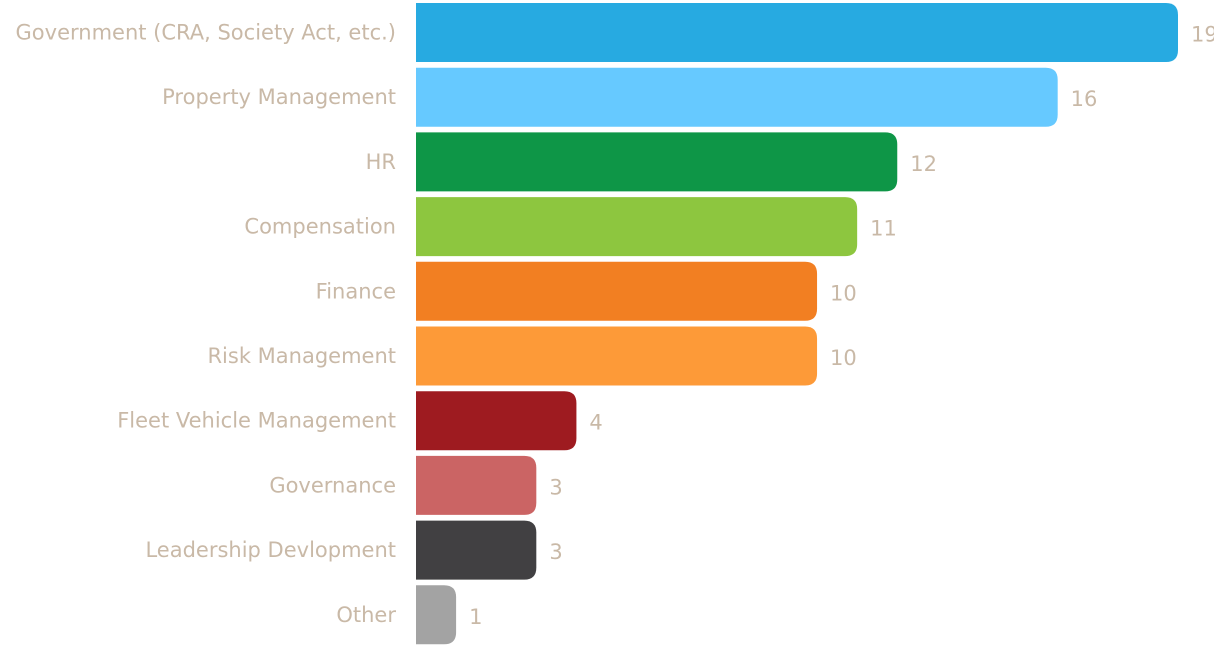 This screenshot has width=1214, height=648. What do you see at coordinates (206, 33) in the screenshot?
I see `category-label: Government (CRA, Society Act, etc.)` at bounding box center [206, 33].